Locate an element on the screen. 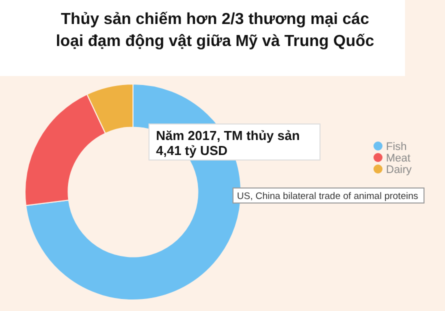 This screenshot has width=445, height=311. text: US, China bilateral trade of animal proteins is located at coordinates (327, 196).